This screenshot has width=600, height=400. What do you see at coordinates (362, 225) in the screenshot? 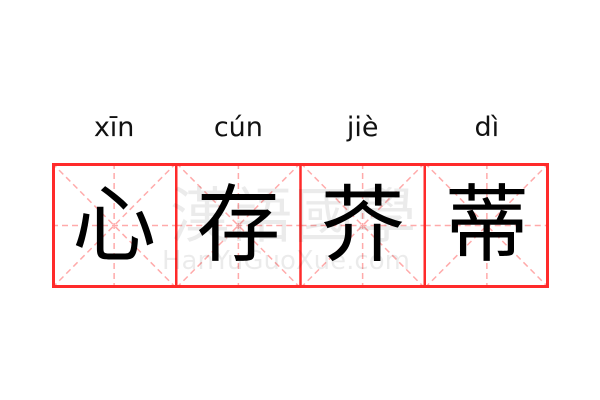
I see `character: 芥` at bounding box center [362, 225].